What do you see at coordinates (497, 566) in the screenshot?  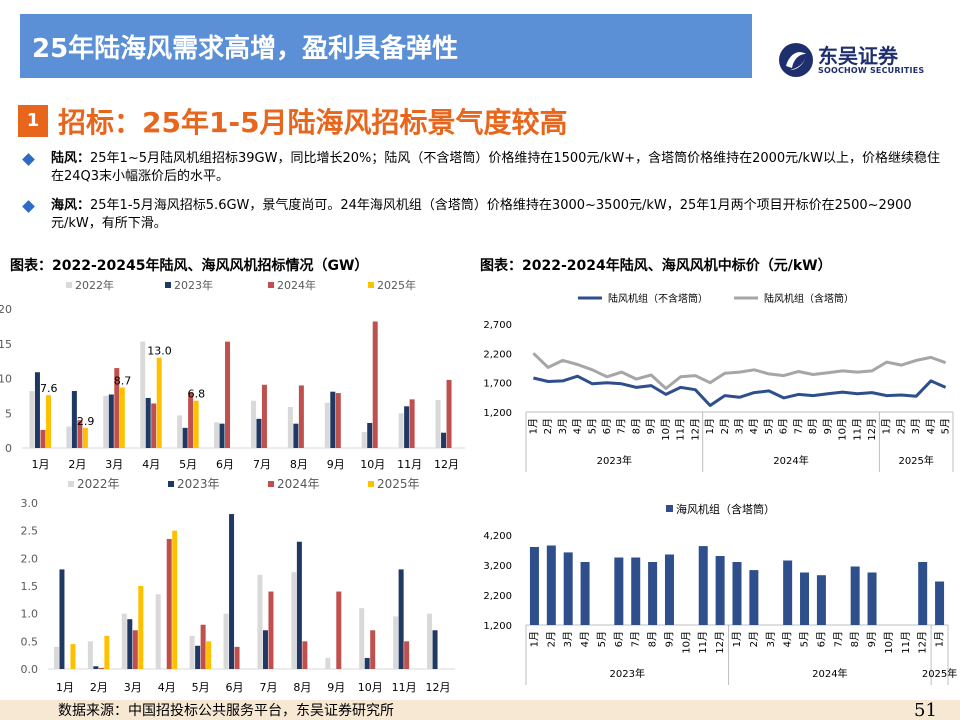 I see `y-tick-label: 3,200` at bounding box center [497, 566].